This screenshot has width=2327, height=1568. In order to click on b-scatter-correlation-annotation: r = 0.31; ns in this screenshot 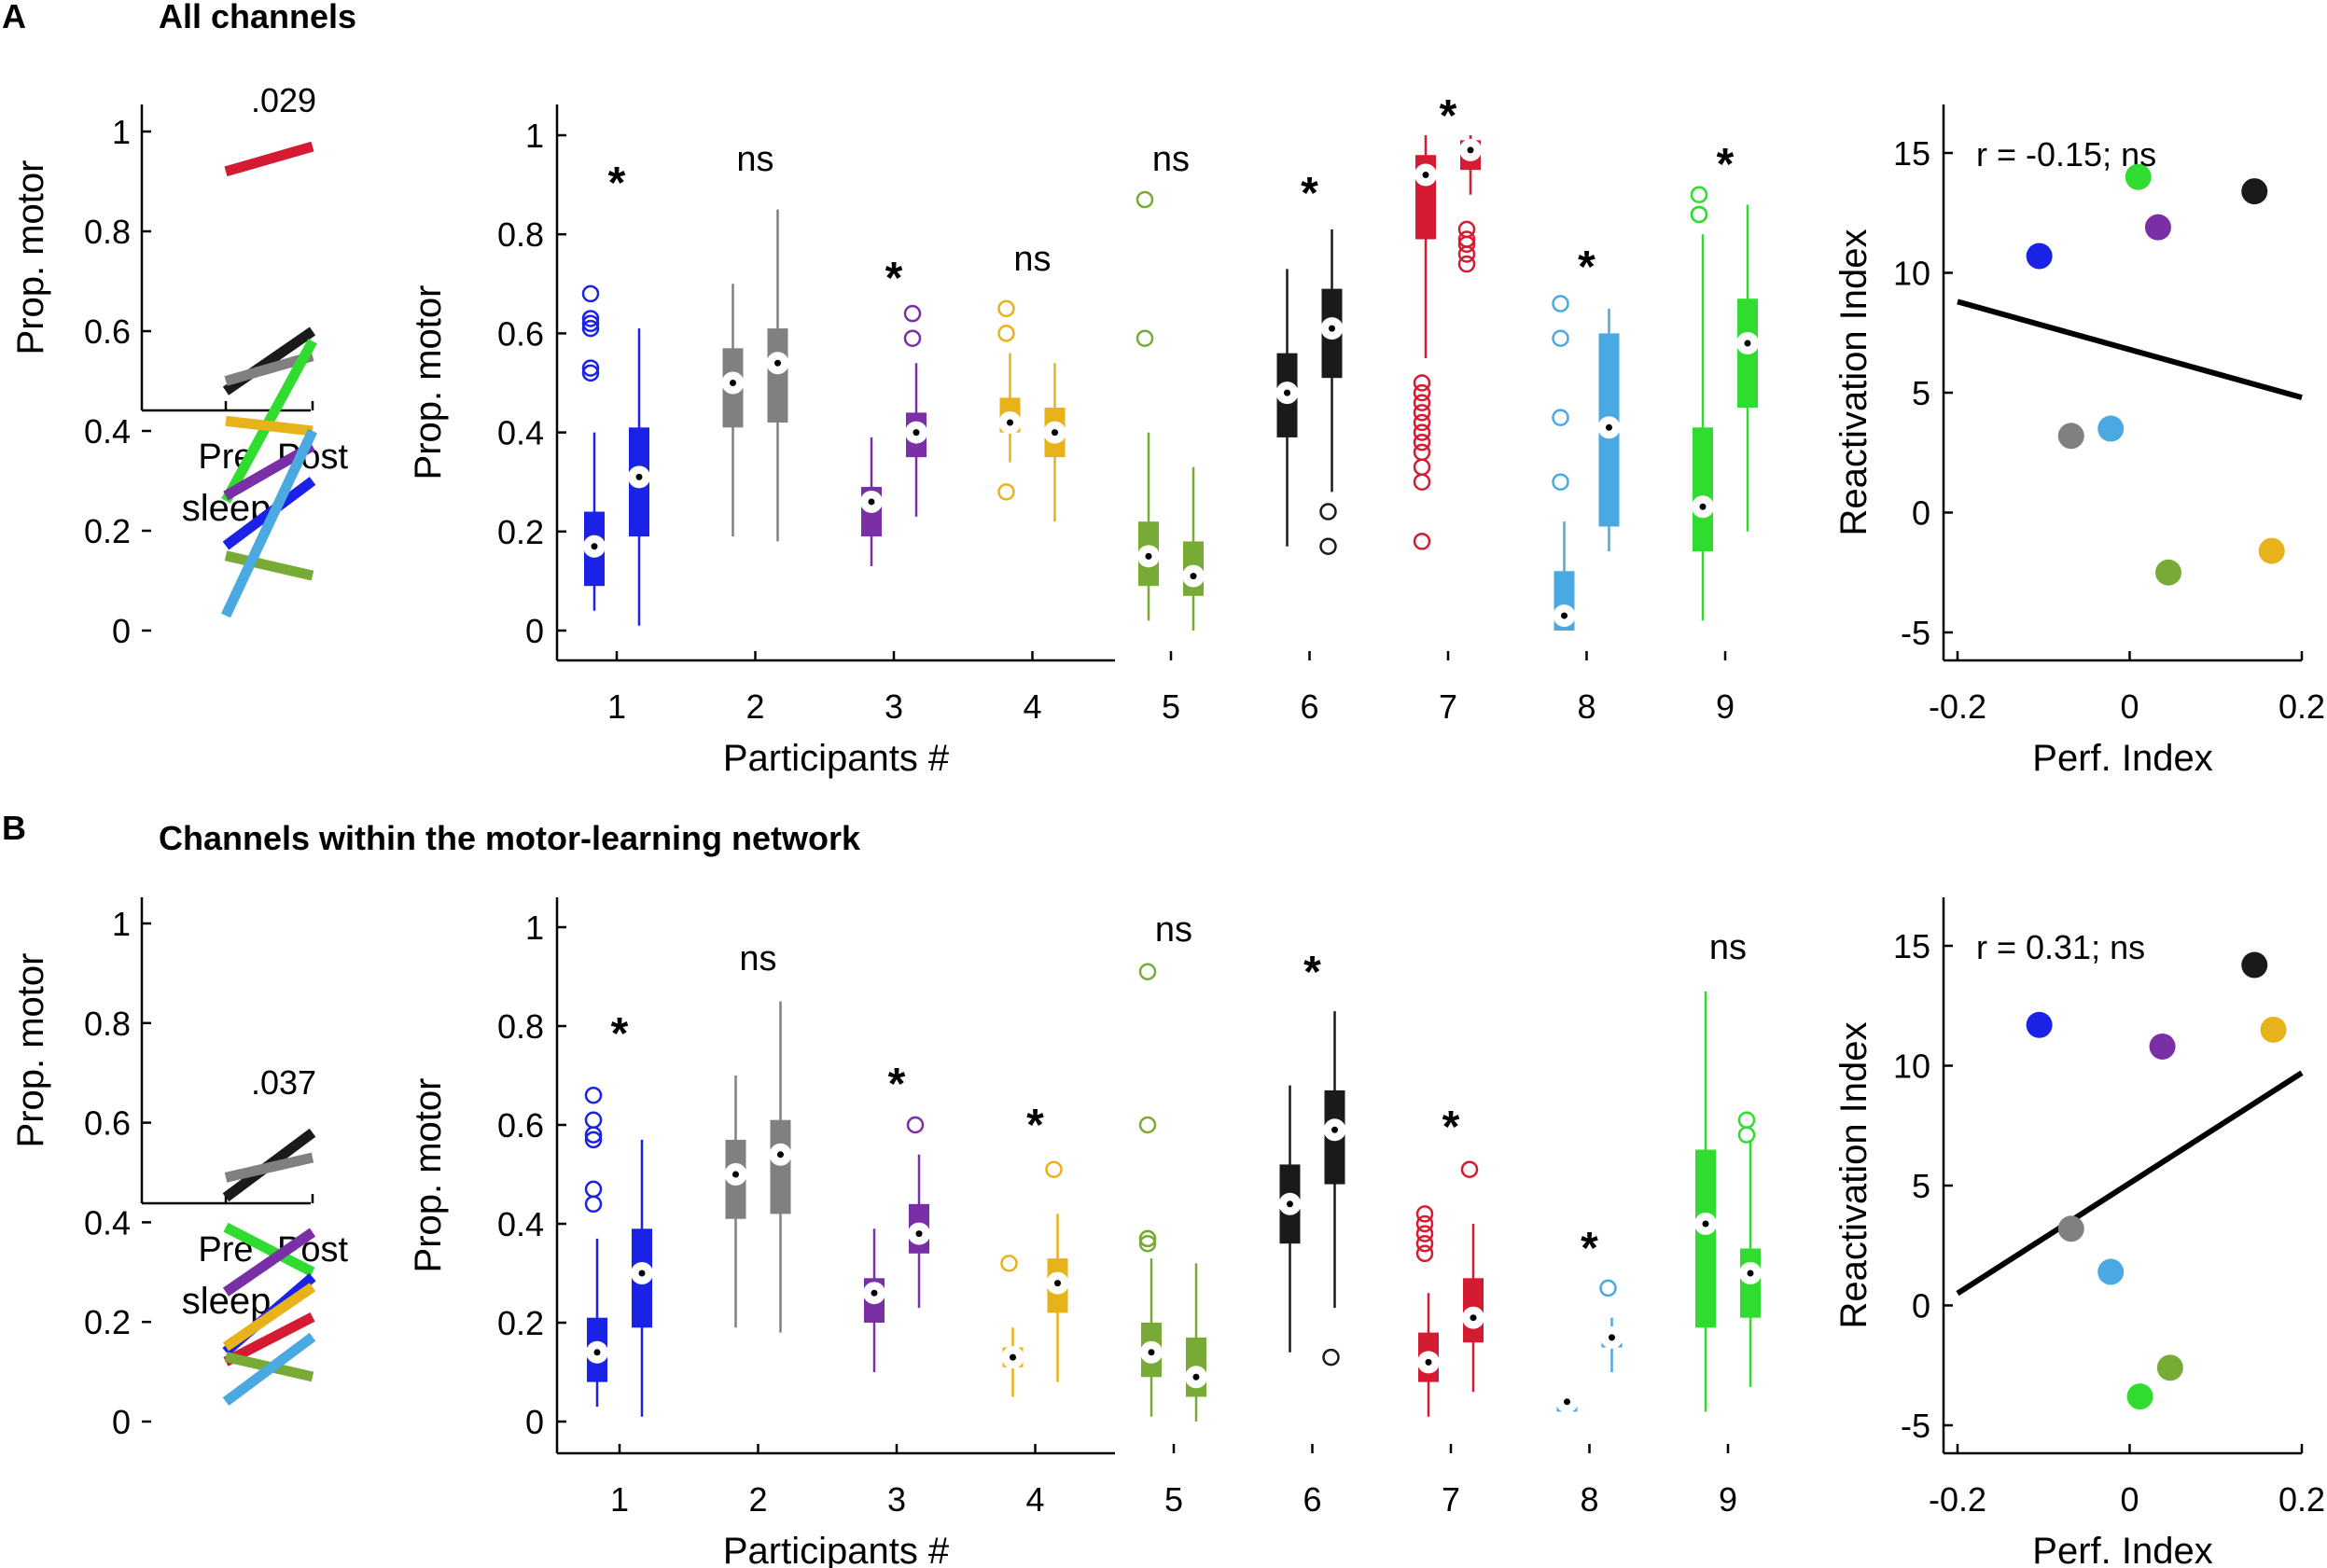, I will do `click(2060, 947)`.